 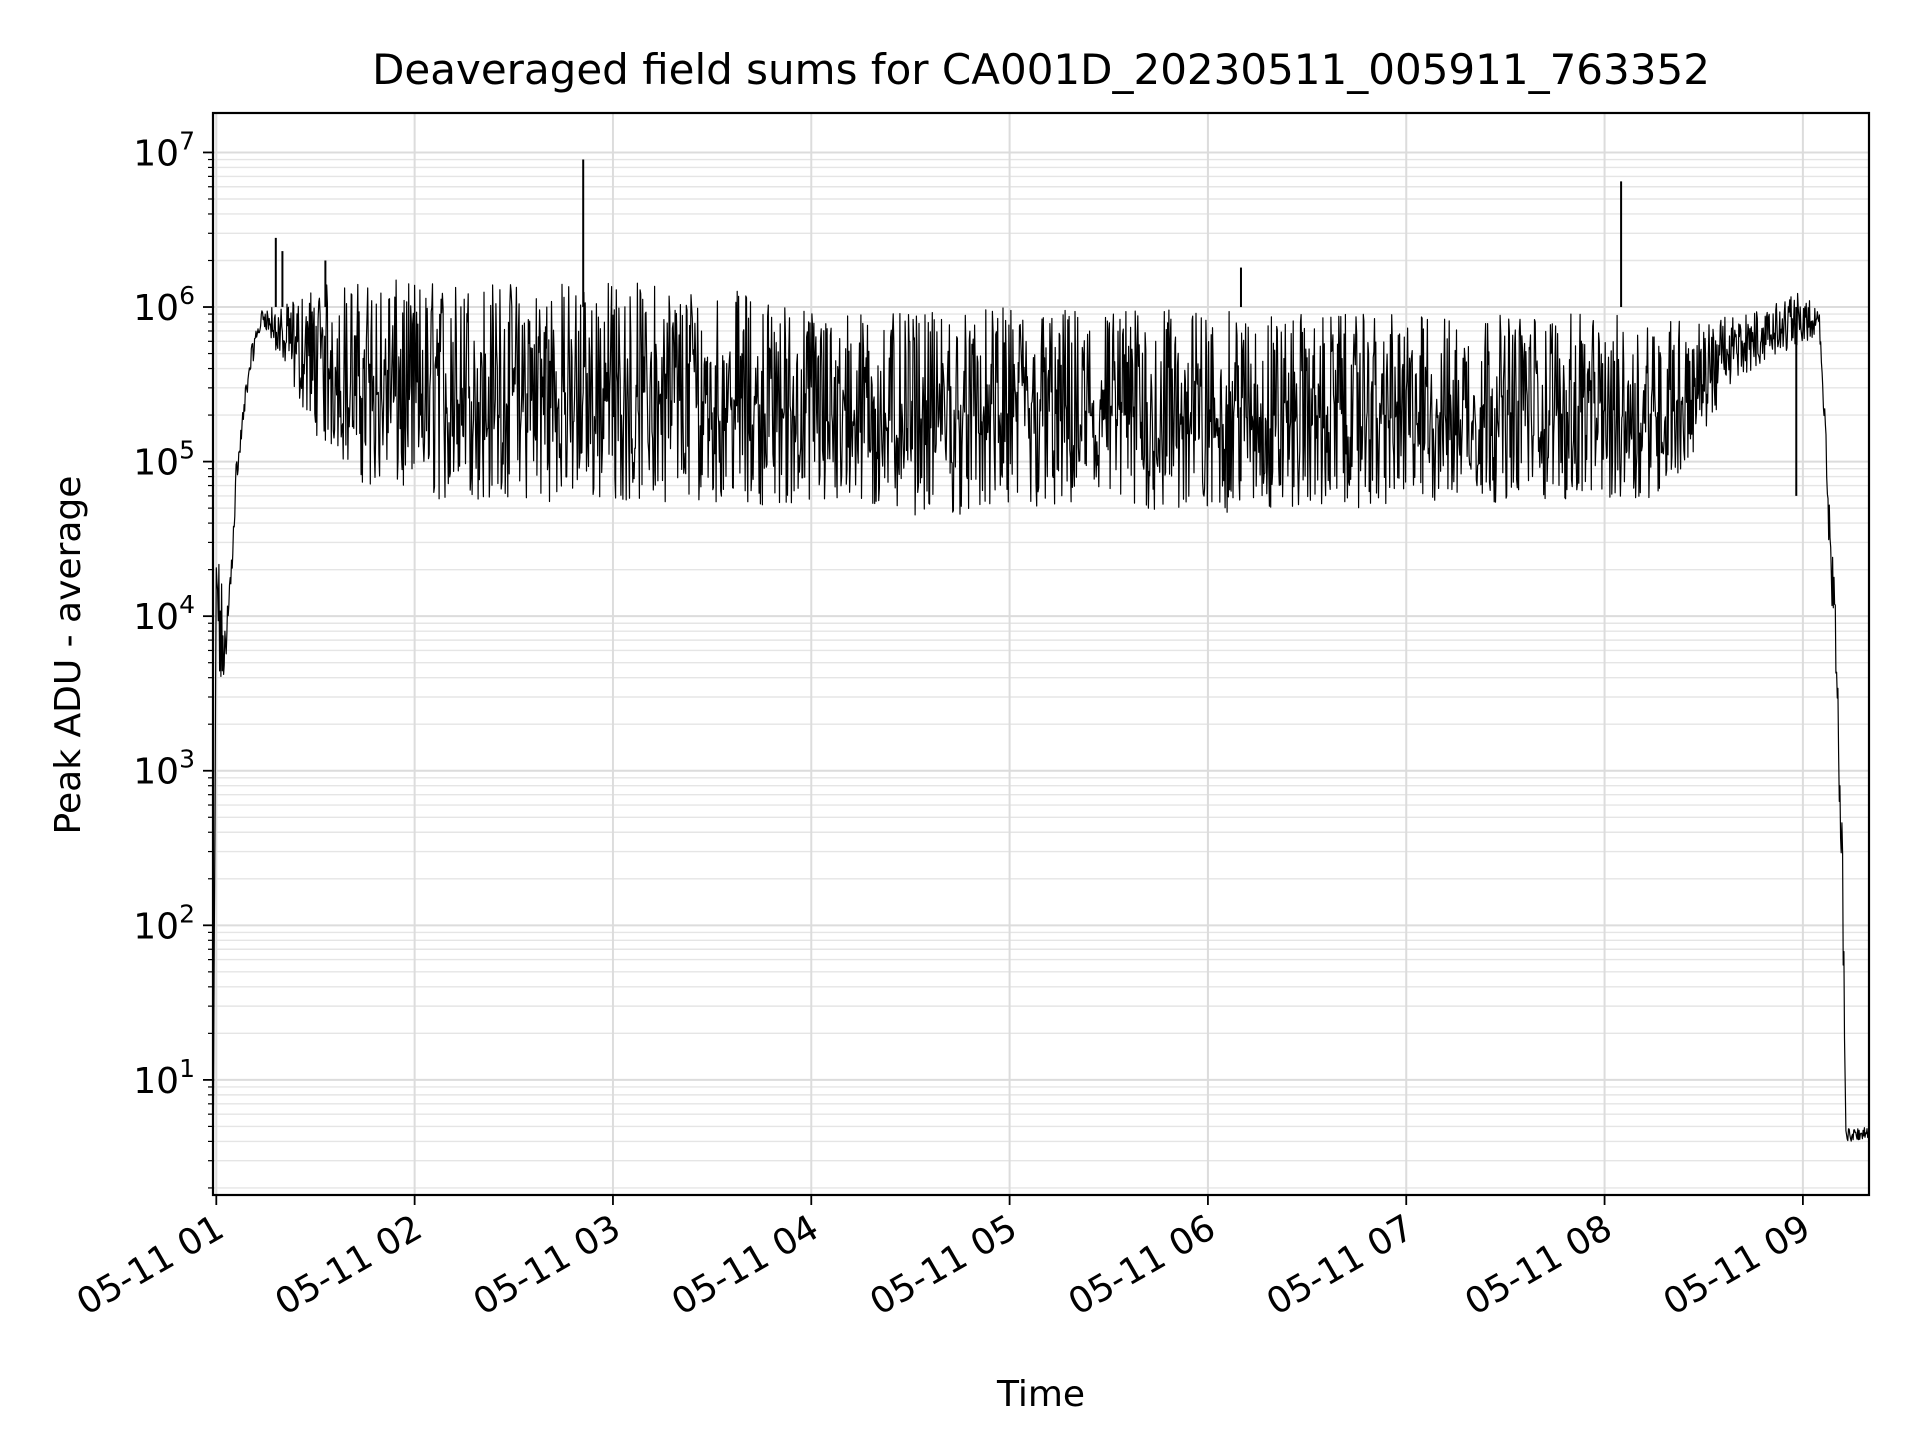 I want to click on y-tick-label: 10⁵, so click(x=164, y=460).